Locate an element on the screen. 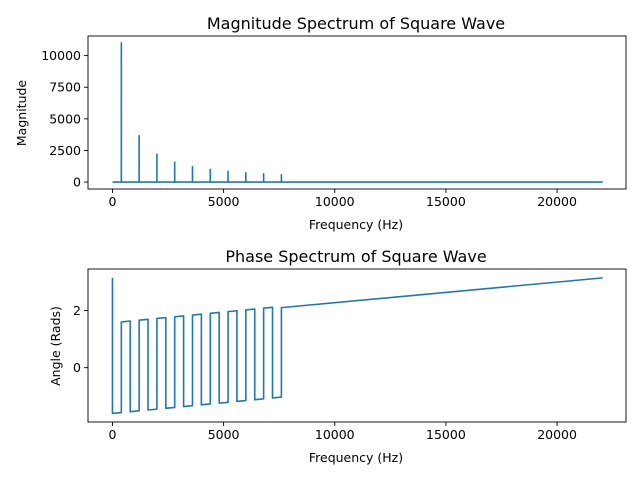  phase-title: Phase Spectrum of Square Wave is located at coordinates (355, 256).